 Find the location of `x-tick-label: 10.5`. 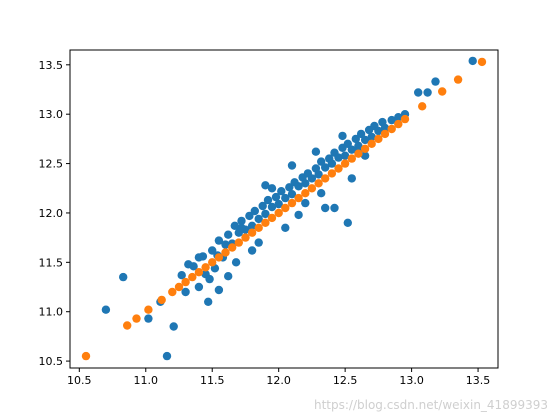

x-tick-label: 10.5 is located at coordinates (79, 380).